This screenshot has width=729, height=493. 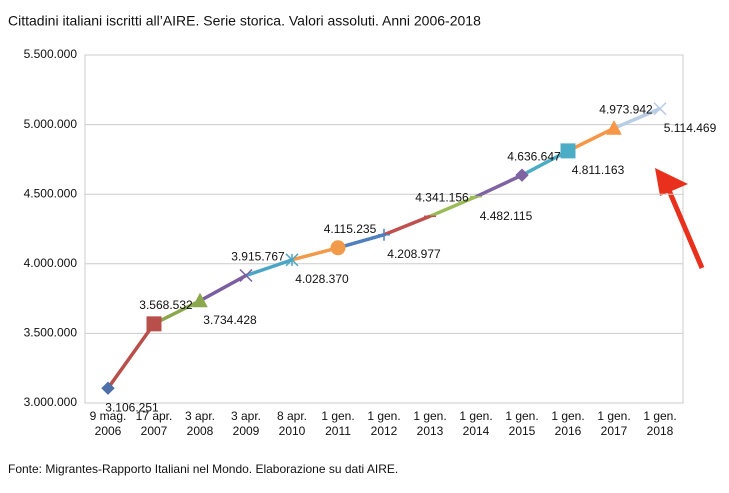 What do you see at coordinates (51, 263) in the screenshot?
I see `y-tick-label: 4.000.000` at bounding box center [51, 263].